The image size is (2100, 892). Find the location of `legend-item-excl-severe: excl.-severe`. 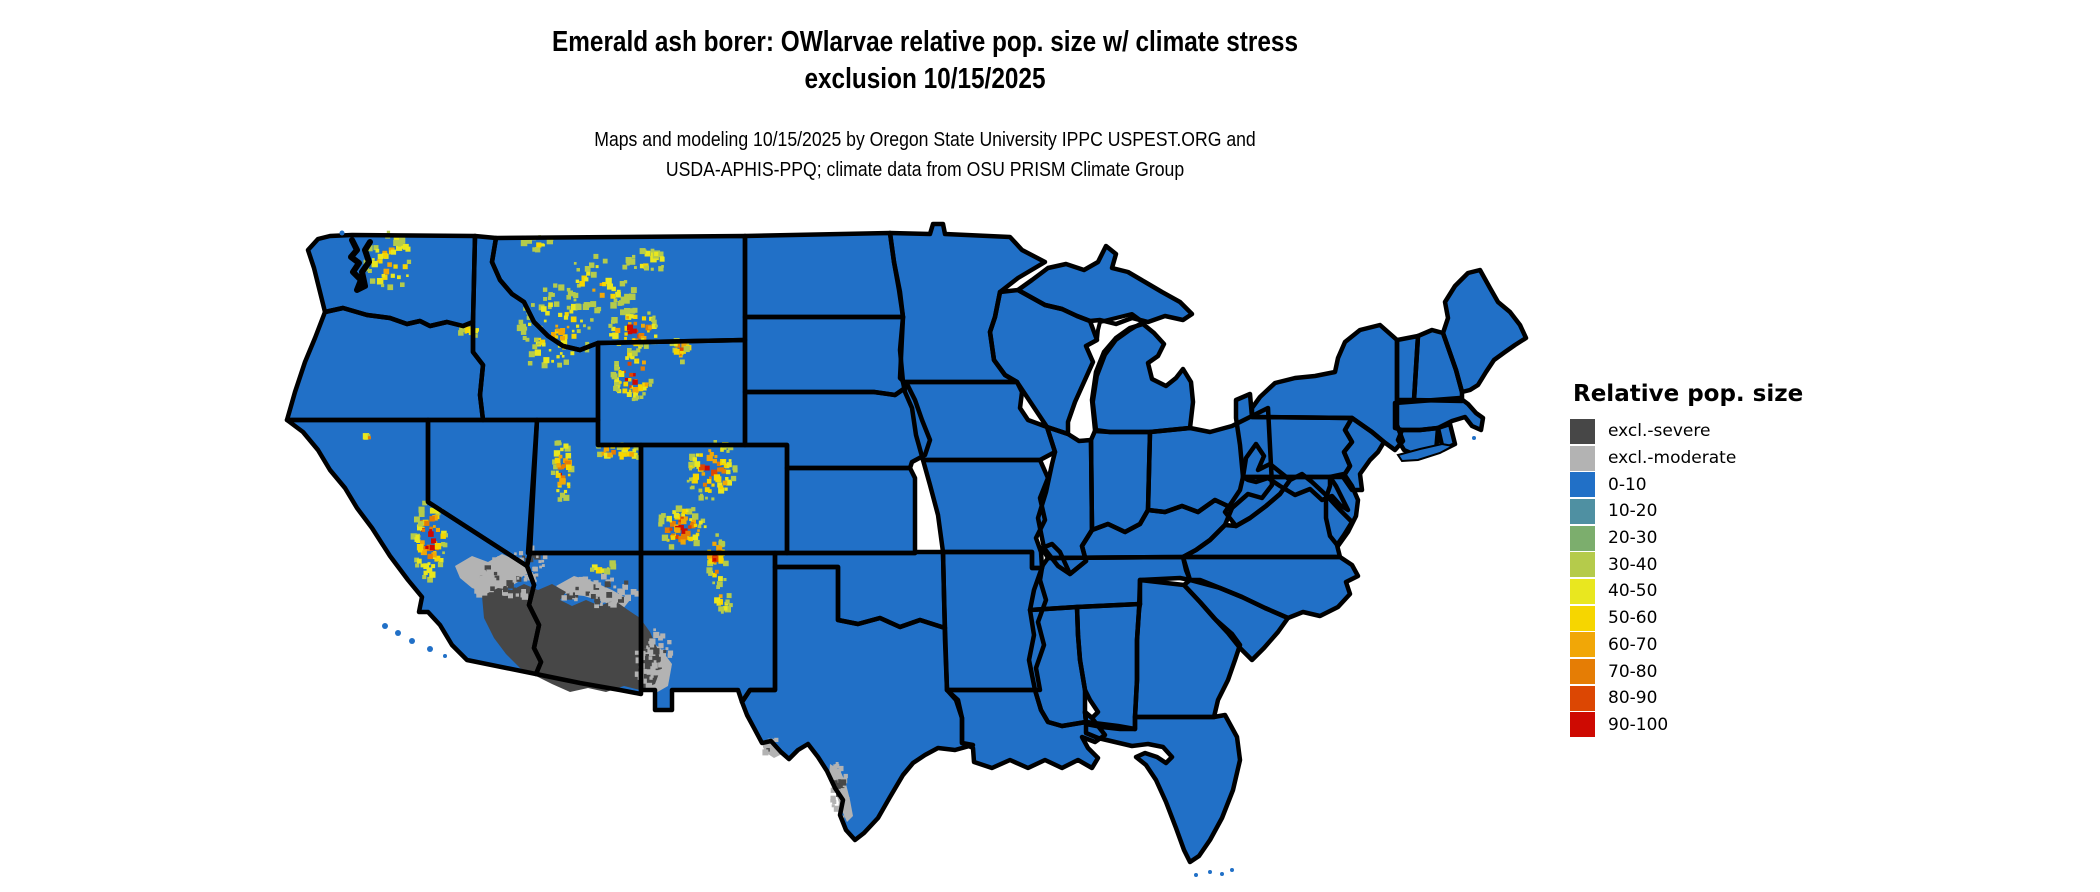

legend-item-excl-severe: excl.-severe is located at coordinates (1686, 431).